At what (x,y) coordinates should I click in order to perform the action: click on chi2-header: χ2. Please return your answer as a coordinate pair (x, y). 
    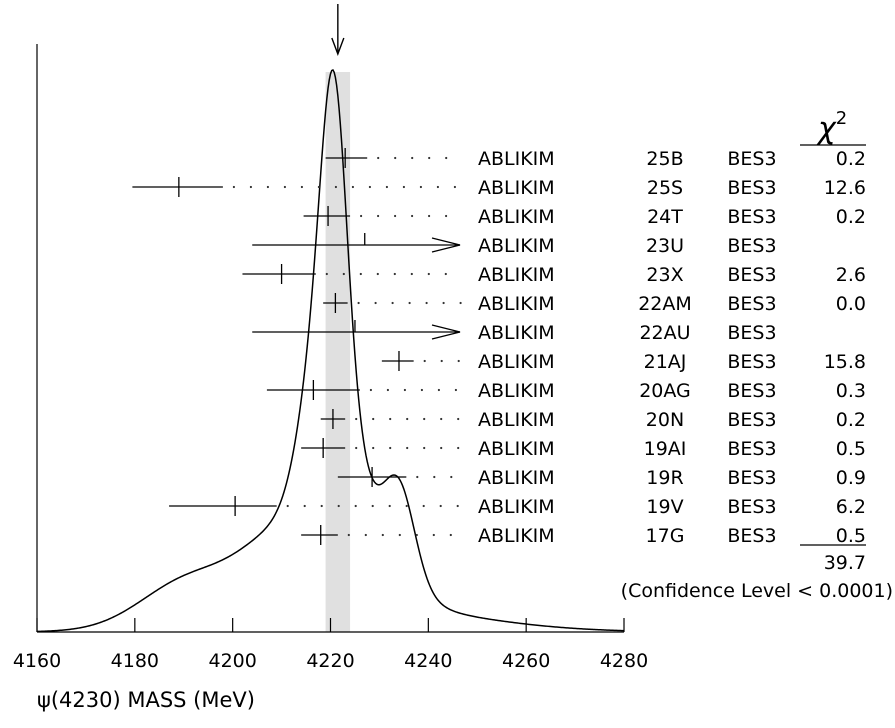
    Looking at the image, I should click on (831, 127).